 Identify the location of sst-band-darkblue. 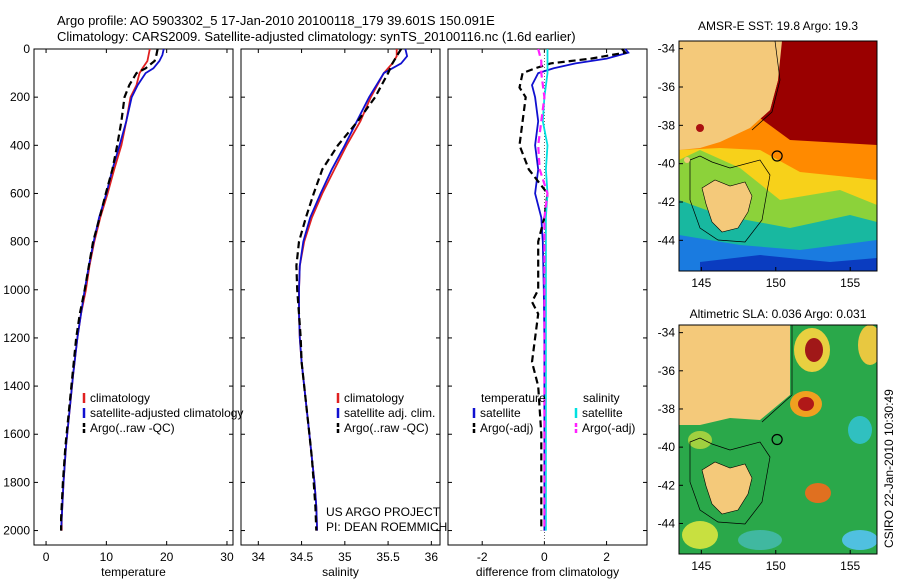
(788, 263).